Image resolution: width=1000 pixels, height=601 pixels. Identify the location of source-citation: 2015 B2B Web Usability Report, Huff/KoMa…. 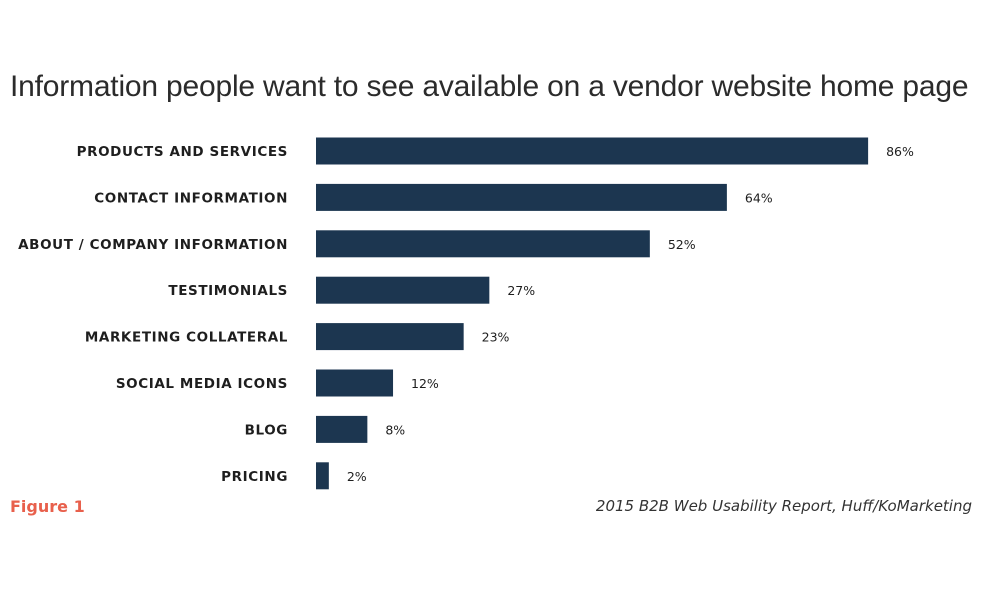
(783, 506).